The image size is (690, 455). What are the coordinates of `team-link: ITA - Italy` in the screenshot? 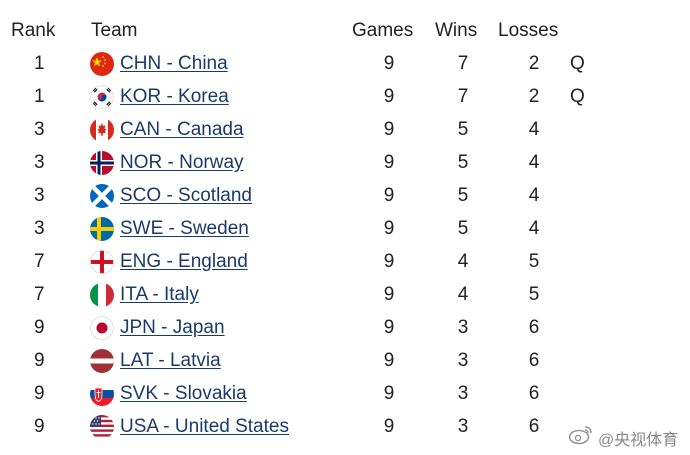 It's located at (159, 294).